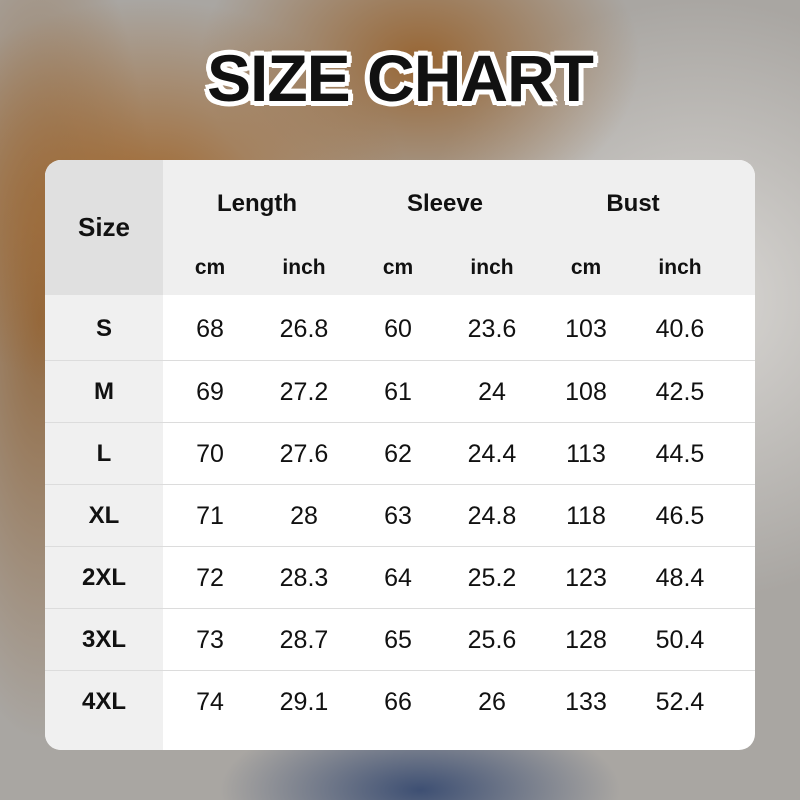 Image resolution: width=800 pixels, height=800 pixels. I want to click on table-cell: 118, so click(586, 515).